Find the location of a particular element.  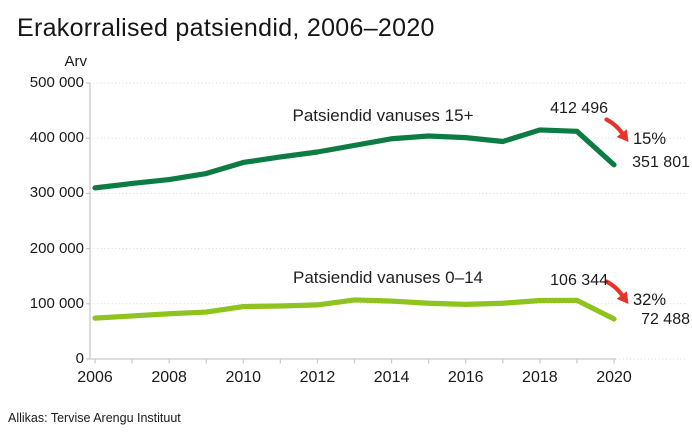

x-tick-label: 2006 is located at coordinates (95, 377).